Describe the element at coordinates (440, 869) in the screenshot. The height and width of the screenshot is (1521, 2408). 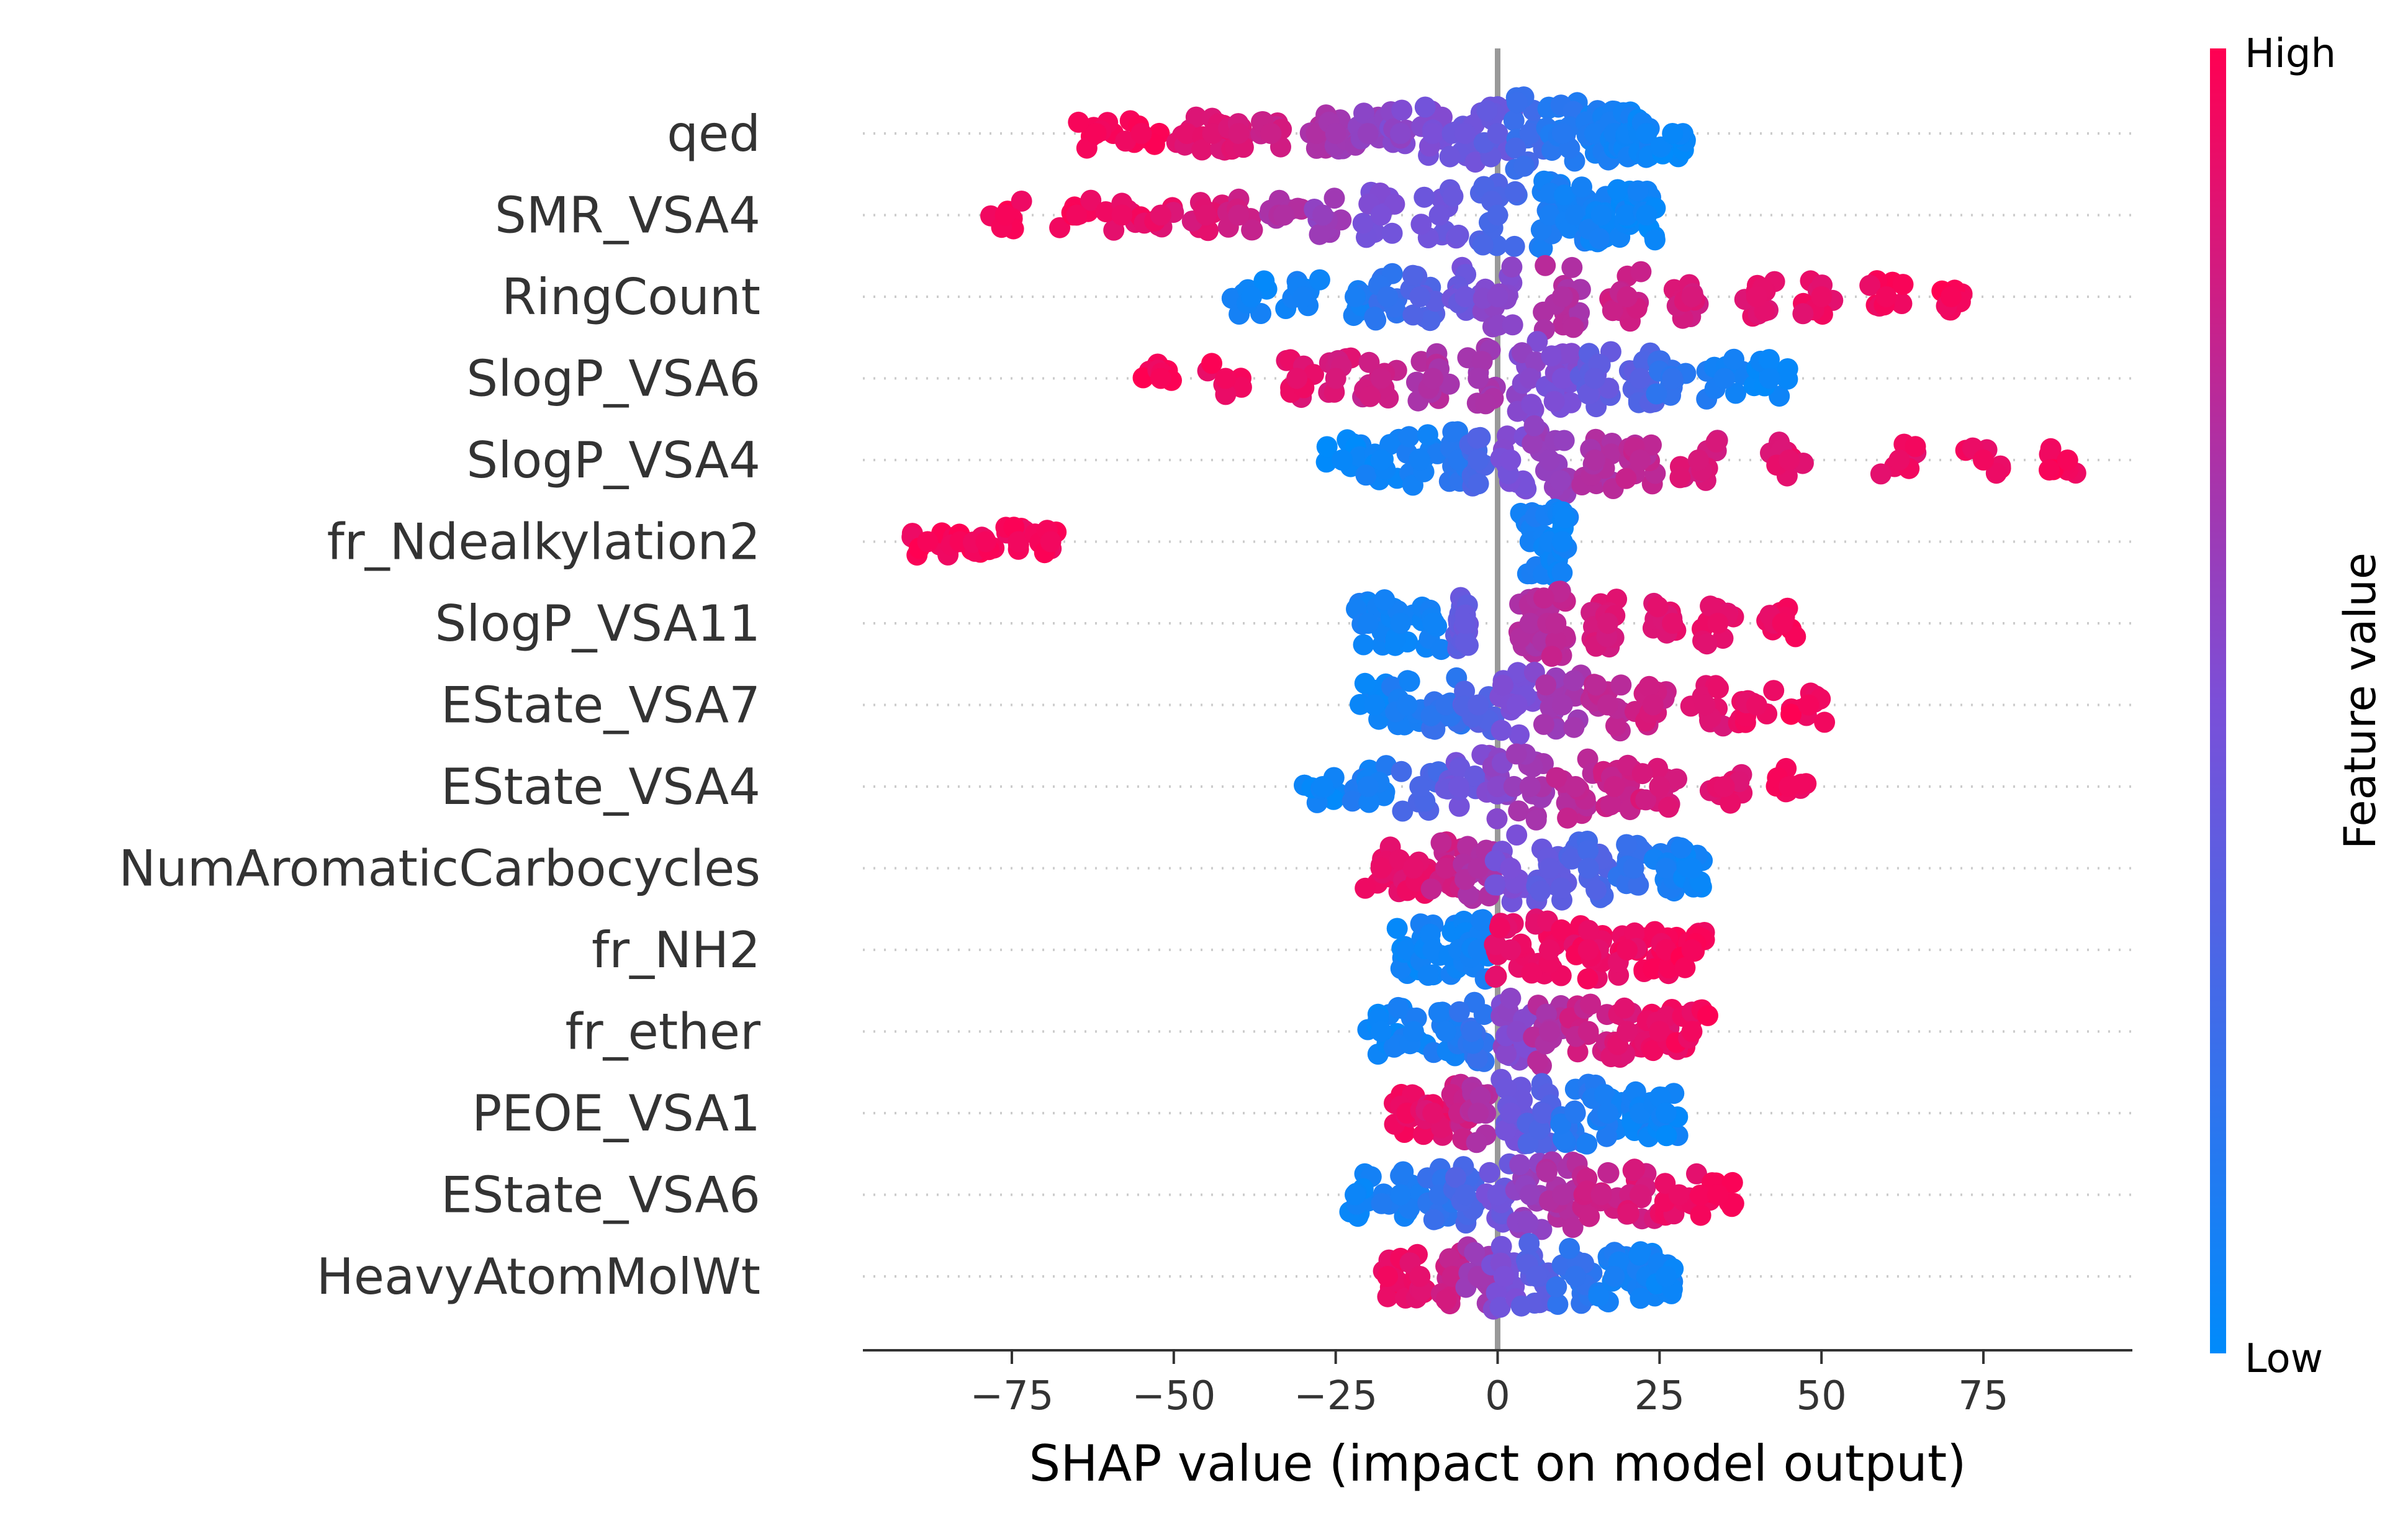
I see `feature-label: NumAromaticCarbocycles` at that location.